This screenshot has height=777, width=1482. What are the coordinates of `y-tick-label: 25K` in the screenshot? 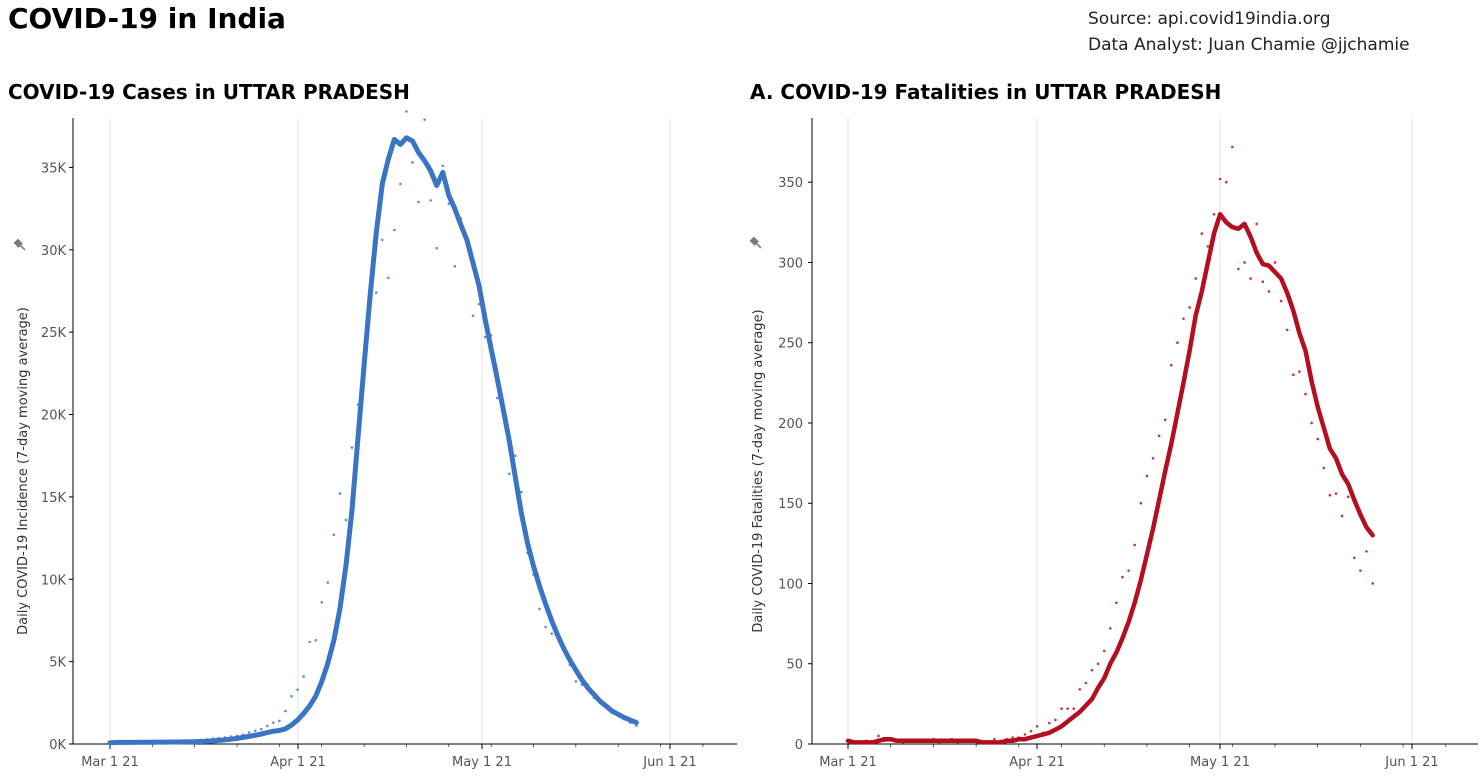 It's located at (54, 333).